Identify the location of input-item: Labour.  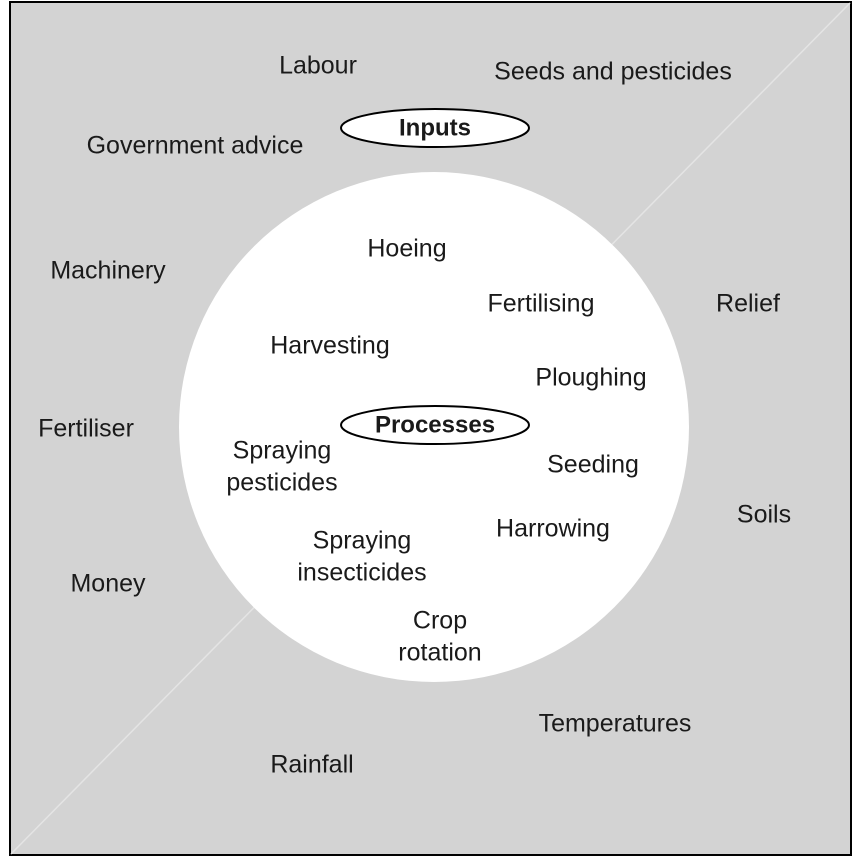
(318, 66).